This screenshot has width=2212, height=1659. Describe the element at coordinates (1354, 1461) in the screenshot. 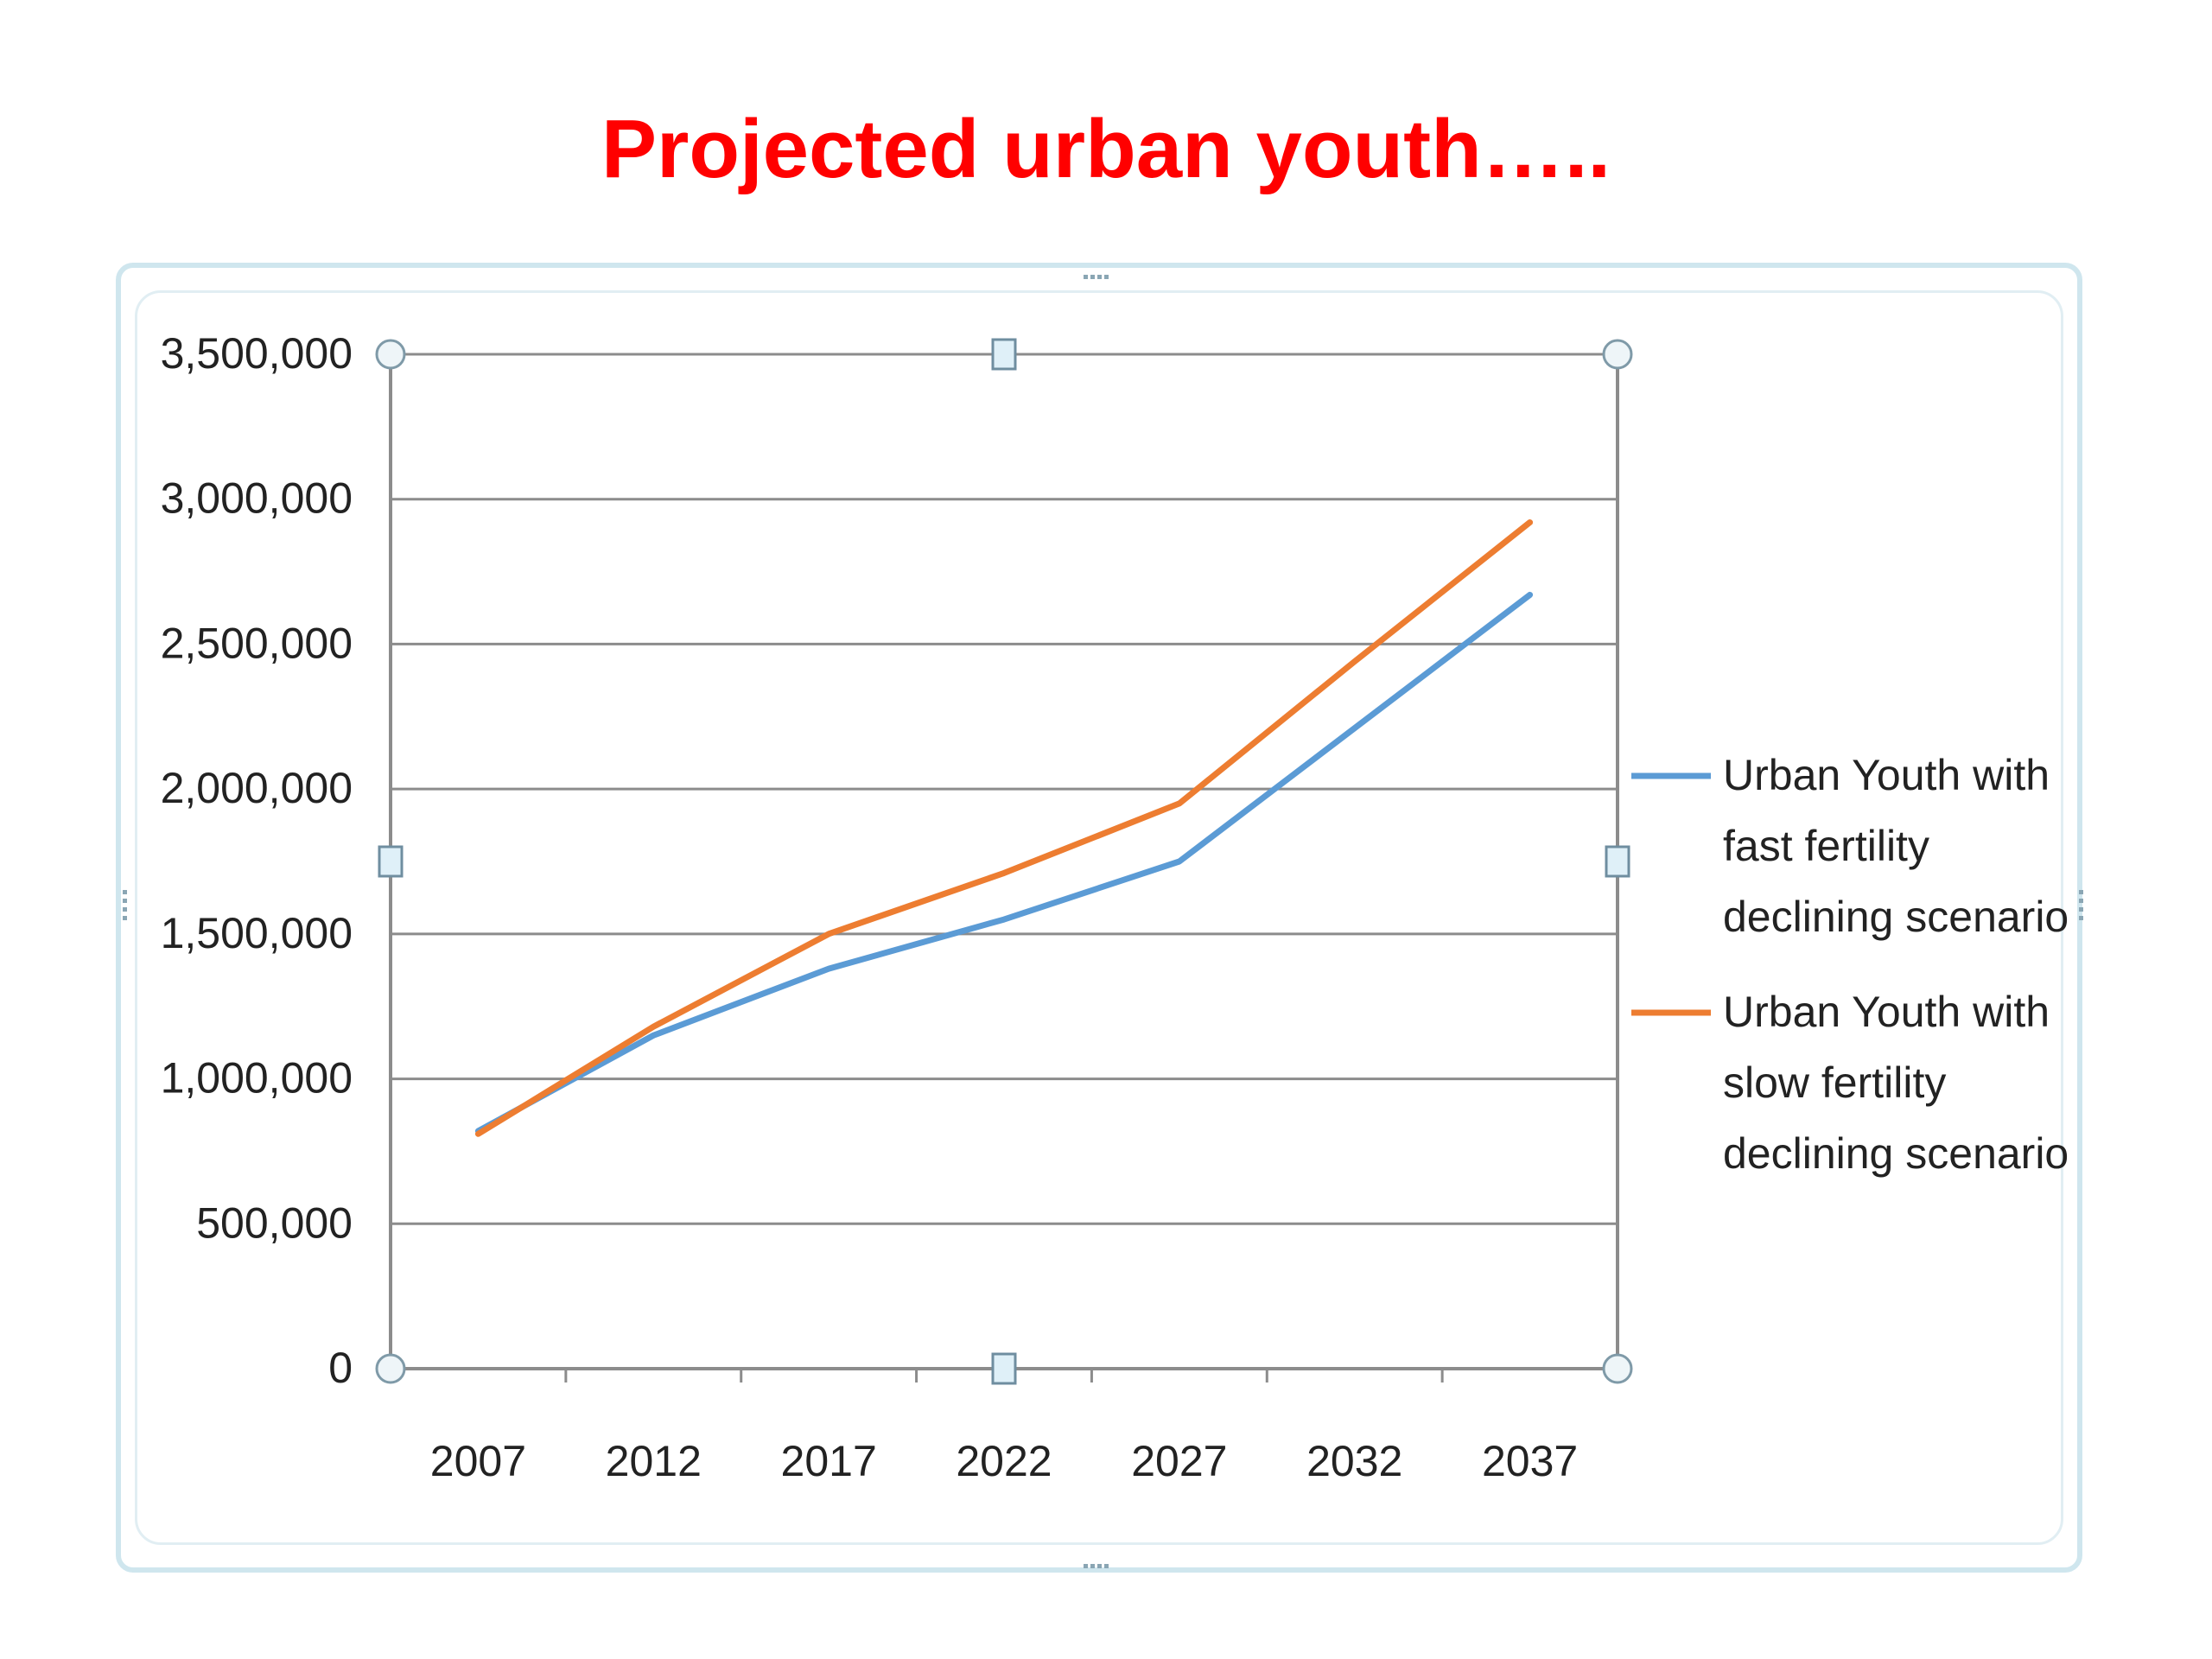

I see `x-tick-label: 2032` at that location.